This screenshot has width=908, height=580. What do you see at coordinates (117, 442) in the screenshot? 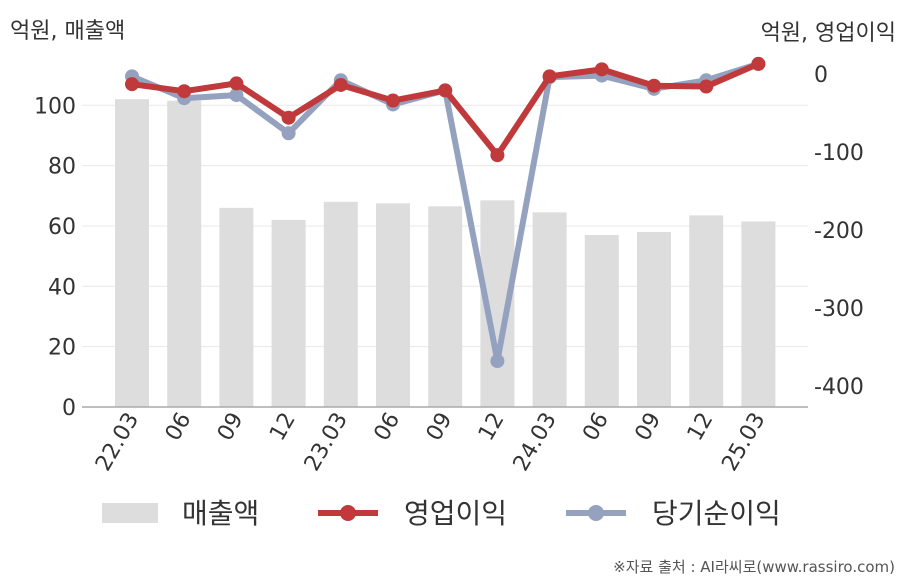
I see `x-tick-label: 22.03` at bounding box center [117, 442].